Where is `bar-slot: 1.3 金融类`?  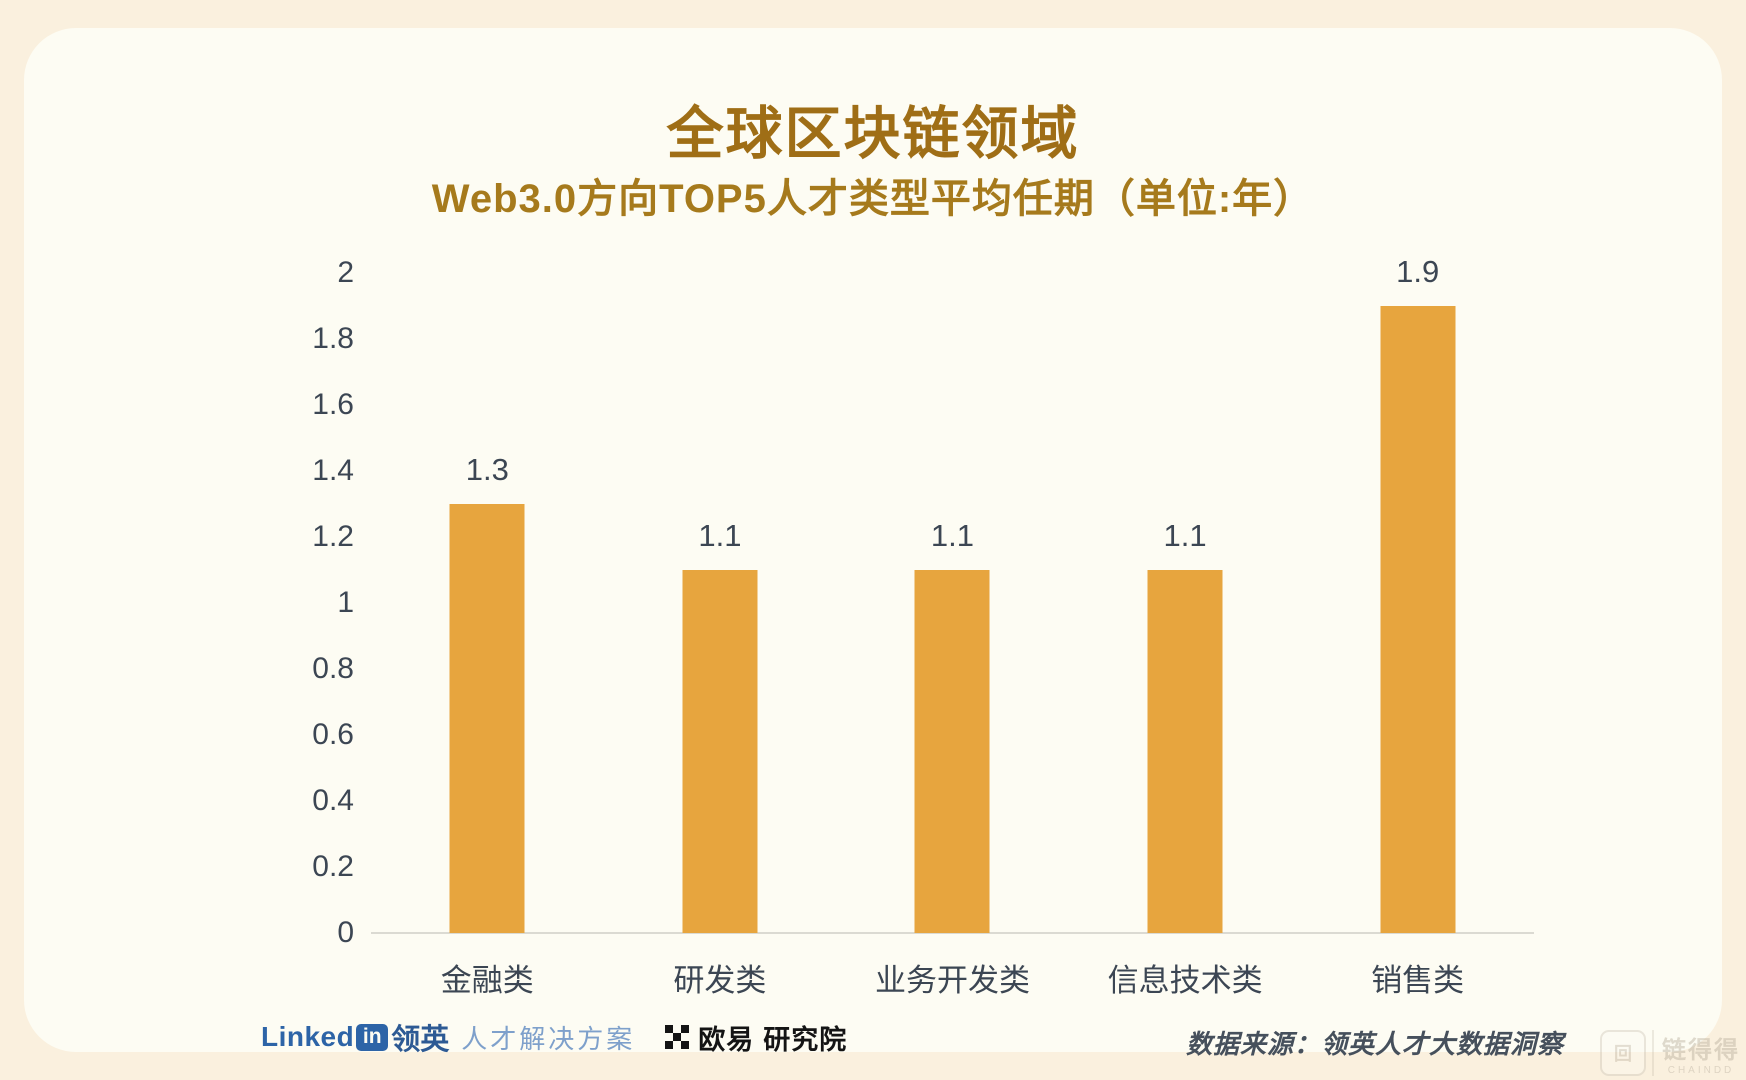 bar-slot: 1.3 金融类 is located at coordinates (487, 635).